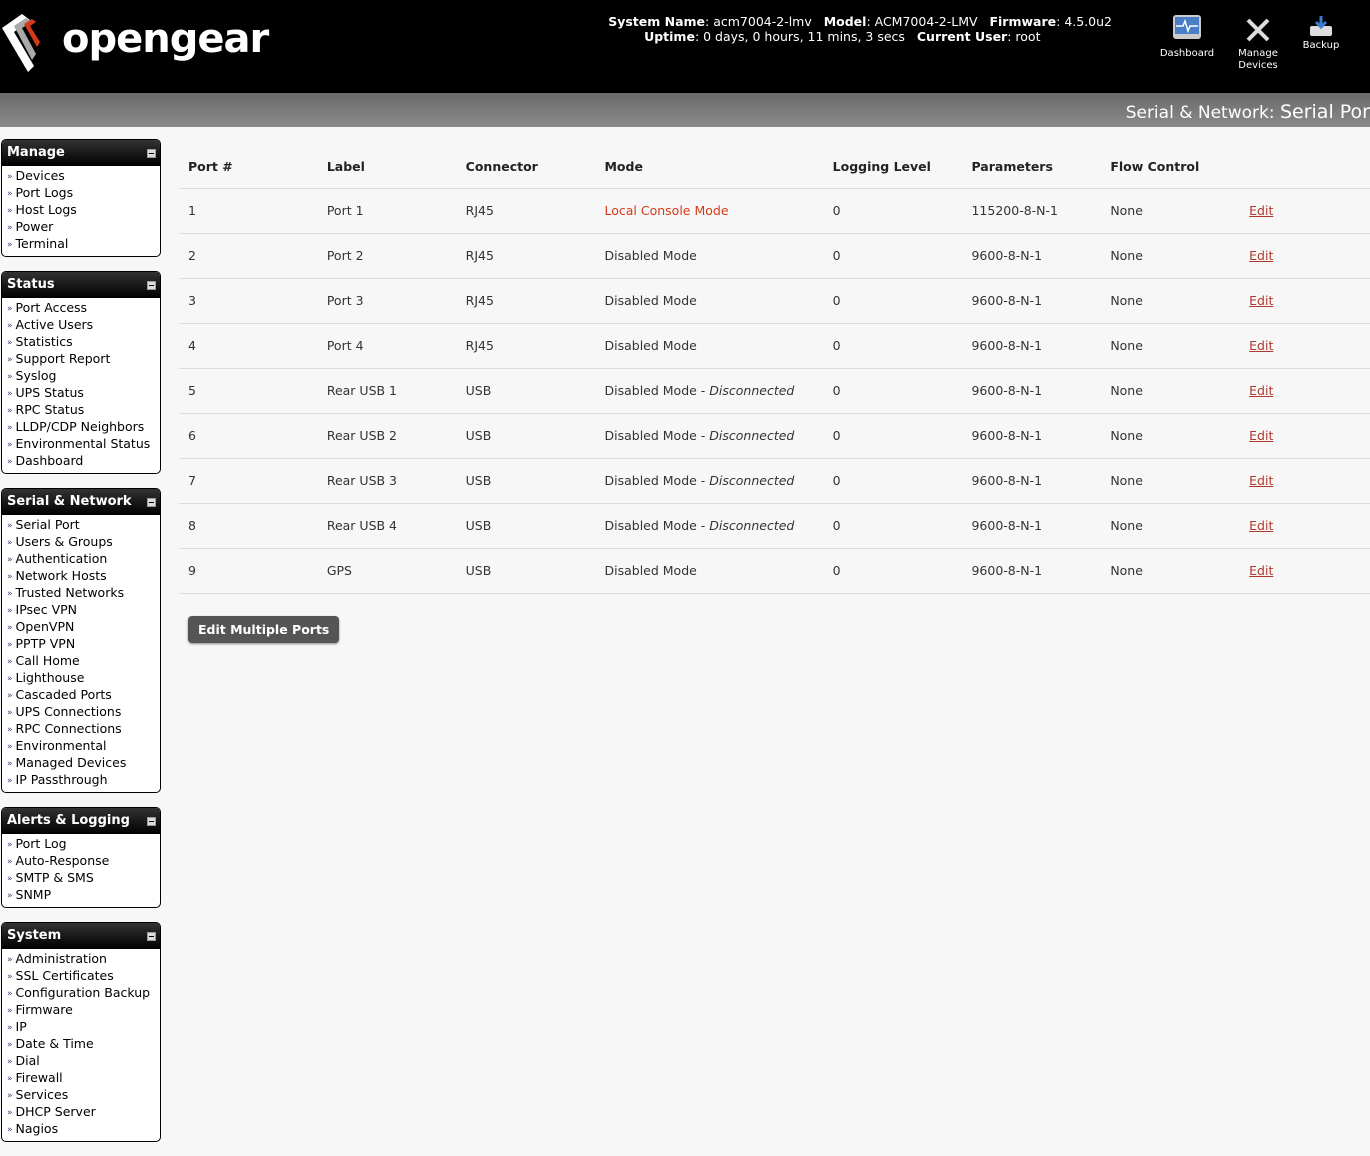 This screenshot has height=1156, width=1370. I want to click on sidebar-item: Devices, so click(83, 176).